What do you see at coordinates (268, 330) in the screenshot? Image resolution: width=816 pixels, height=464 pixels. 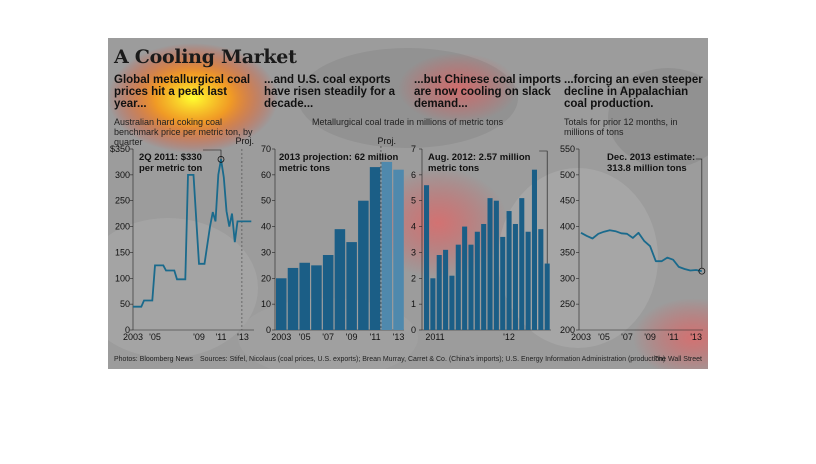 I see `exports-y-tick: 0` at bounding box center [268, 330].